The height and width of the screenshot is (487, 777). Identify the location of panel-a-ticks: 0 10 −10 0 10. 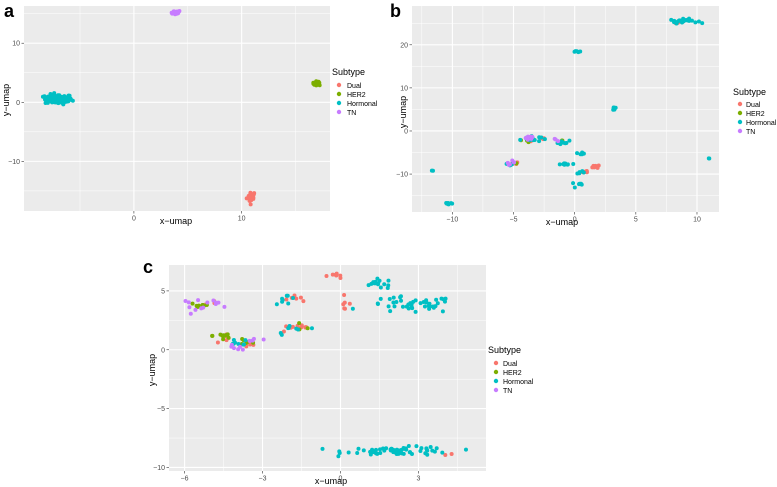
(127, 132).